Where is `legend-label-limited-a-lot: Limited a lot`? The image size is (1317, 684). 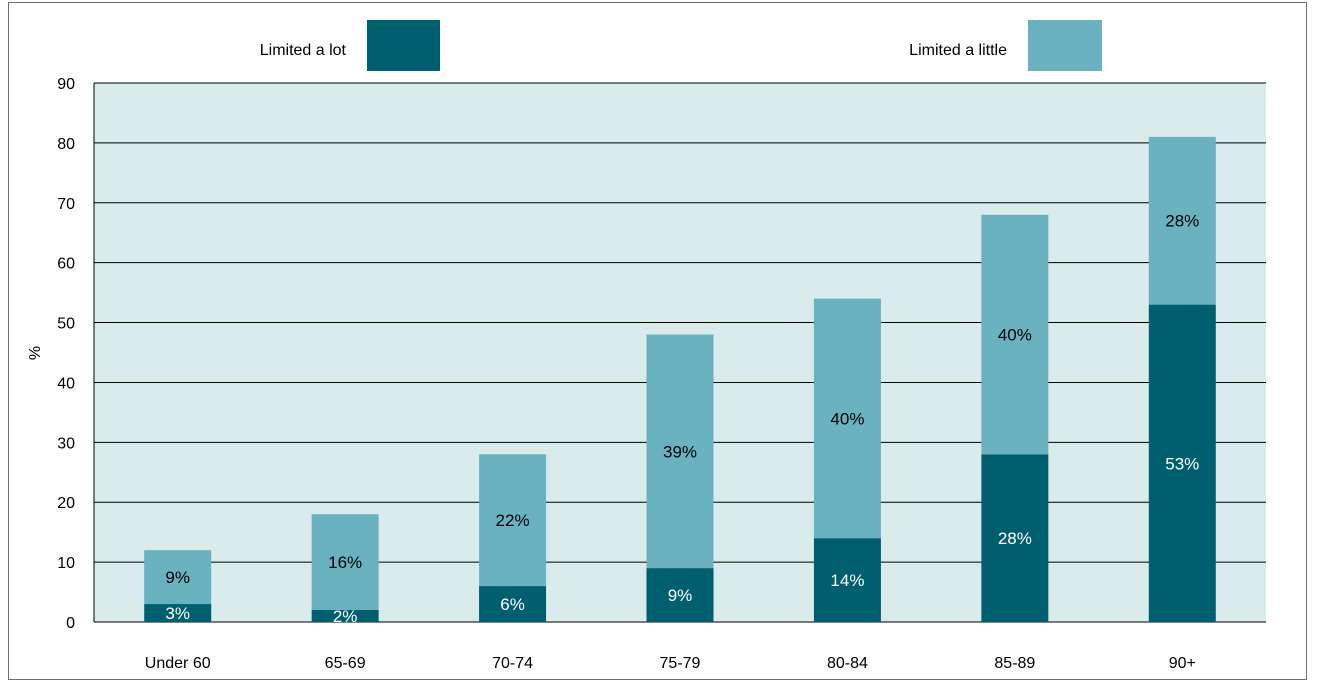
legend-label-limited-a-lot: Limited a lot is located at coordinates (303, 50).